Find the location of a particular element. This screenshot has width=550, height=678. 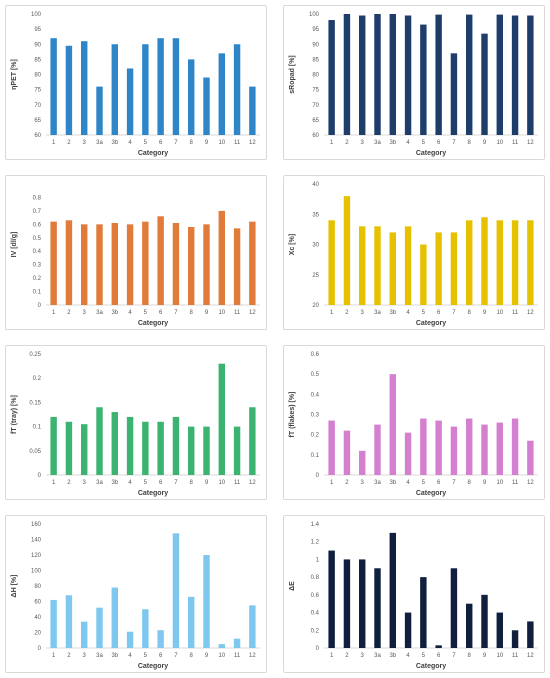

y-tick-label: 1.4 is located at coordinates (315, 525).